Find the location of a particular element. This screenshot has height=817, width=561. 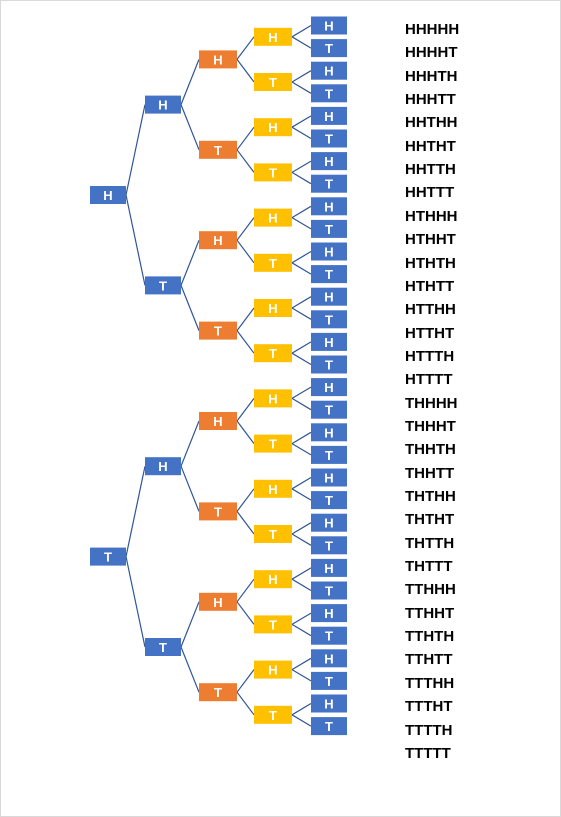

tree-node-hhhht: T is located at coordinates (329, 48).